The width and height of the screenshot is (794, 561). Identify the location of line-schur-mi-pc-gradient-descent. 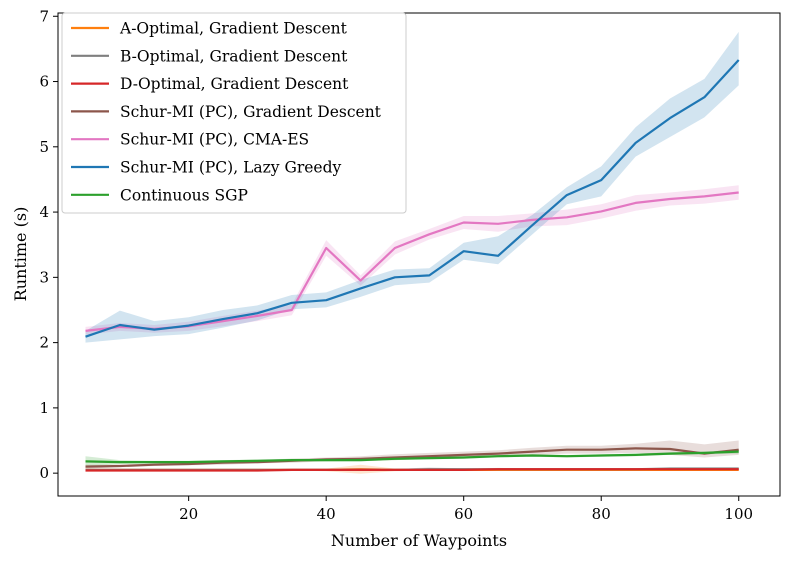
(412, 457).